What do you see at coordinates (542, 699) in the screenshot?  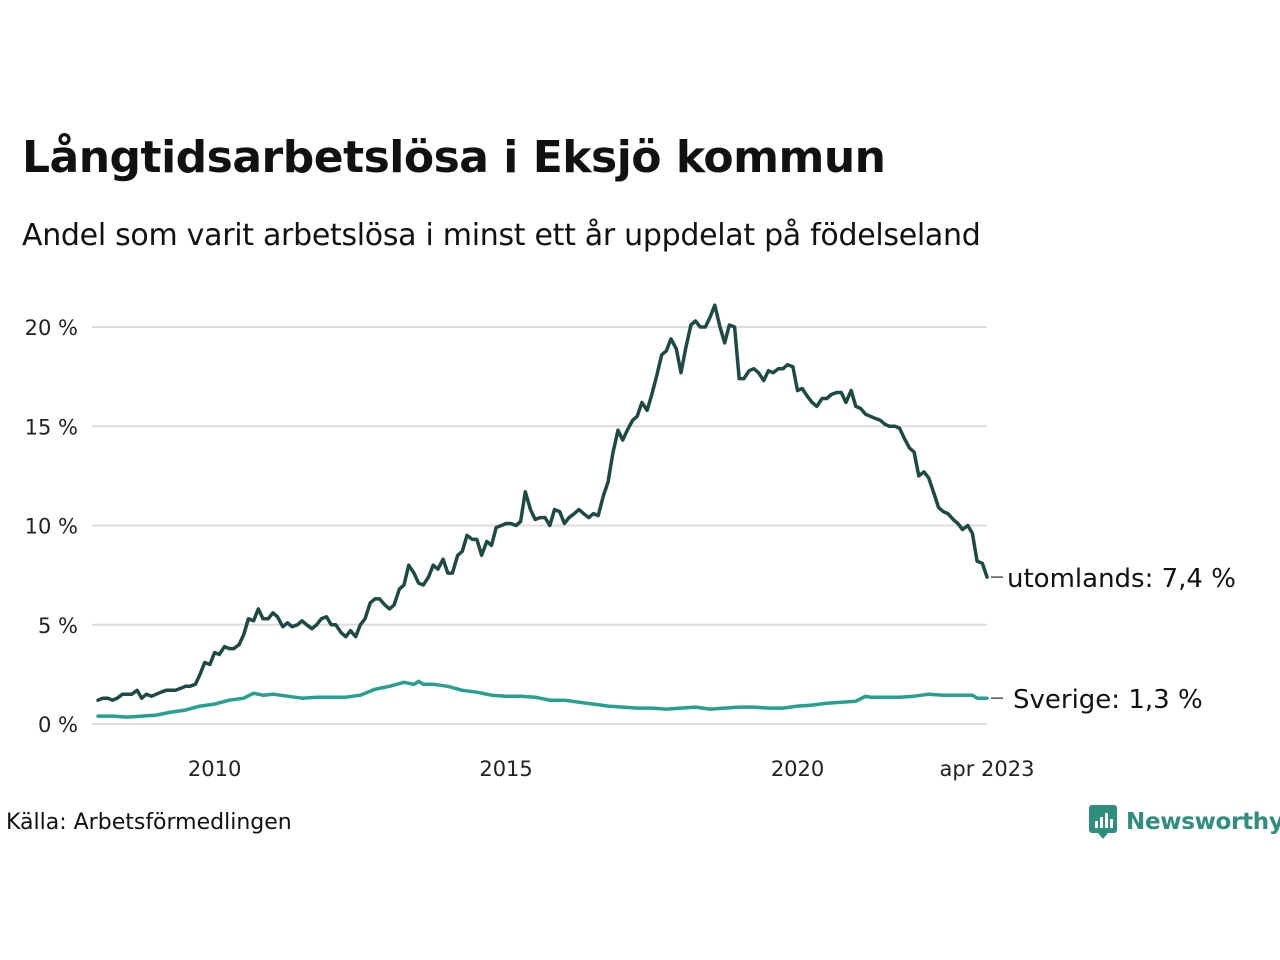 I see `series-line-sverige` at bounding box center [542, 699].